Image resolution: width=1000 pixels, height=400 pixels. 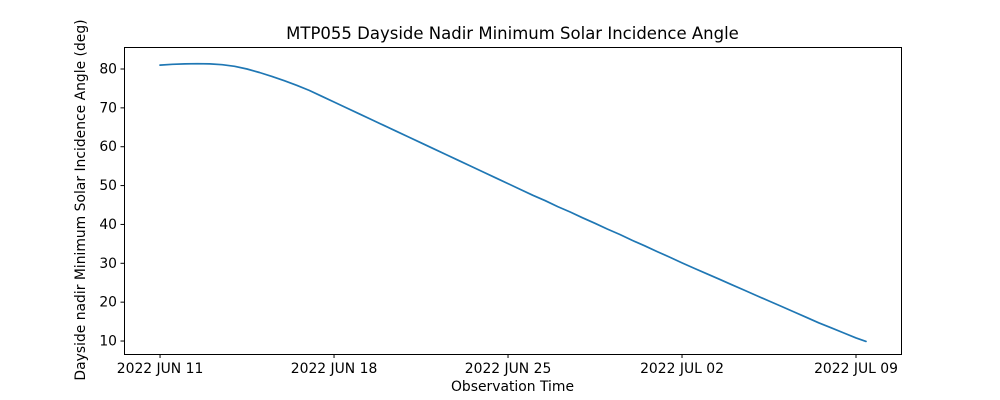 What do you see at coordinates (108, 108) in the screenshot?
I see `y-tick-label: 70` at bounding box center [108, 108].